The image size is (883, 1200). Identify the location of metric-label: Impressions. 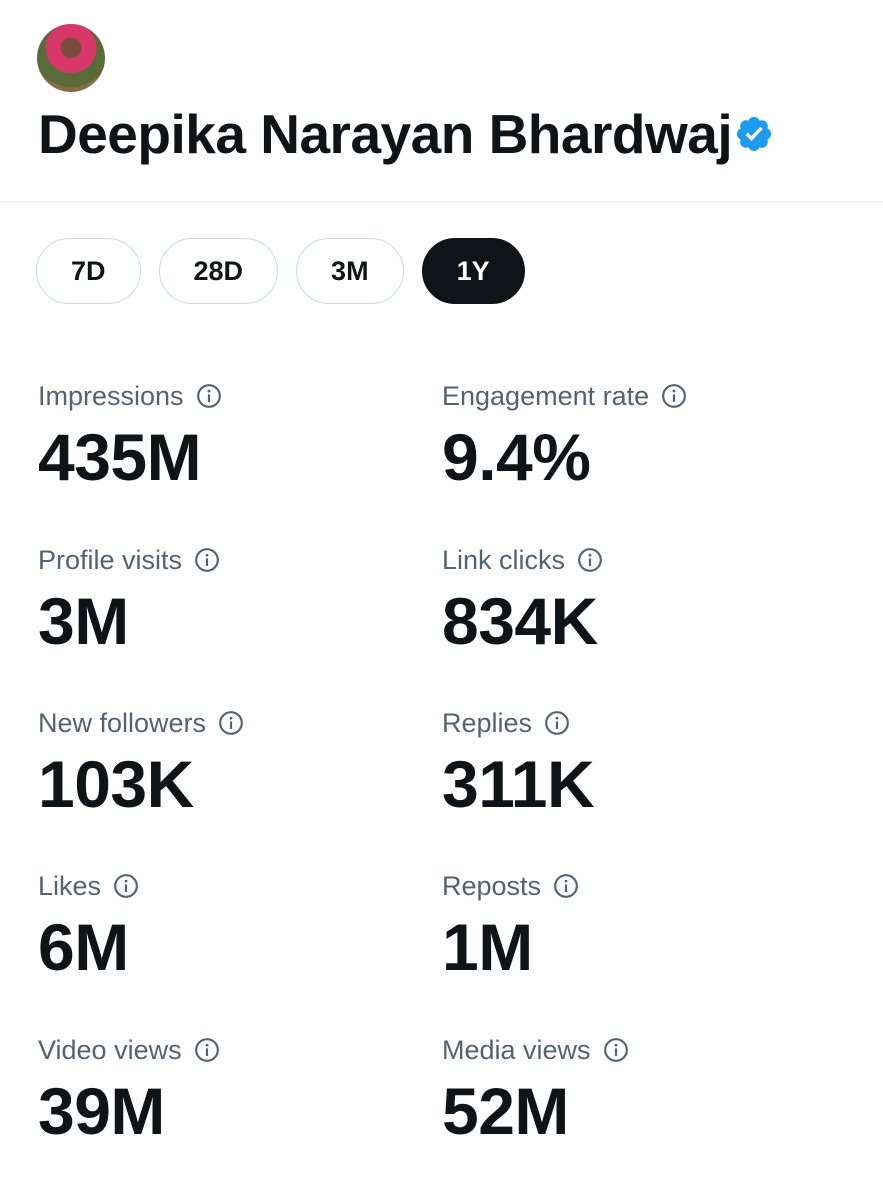
(111, 395).